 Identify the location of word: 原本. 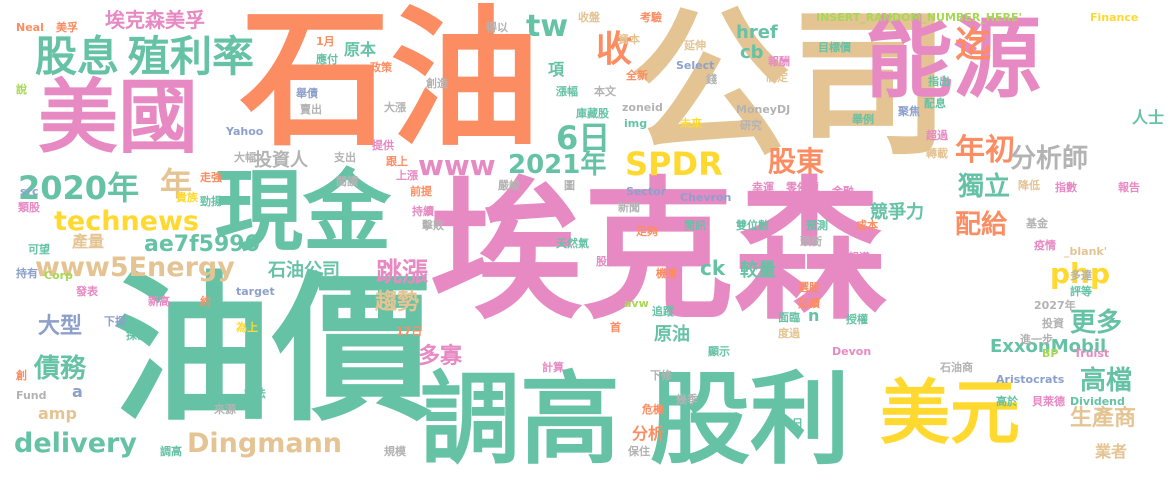
(360, 49).